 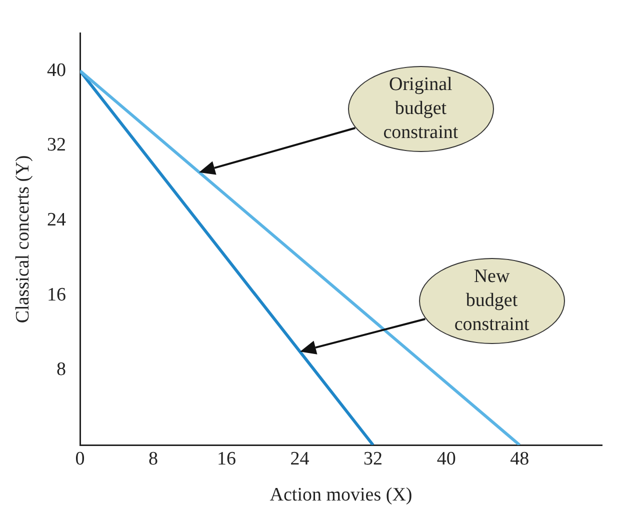 What do you see at coordinates (341, 495) in the screenshot?
I see `x-axis-title: Action movies (X)` at bounding box center [341, 495].